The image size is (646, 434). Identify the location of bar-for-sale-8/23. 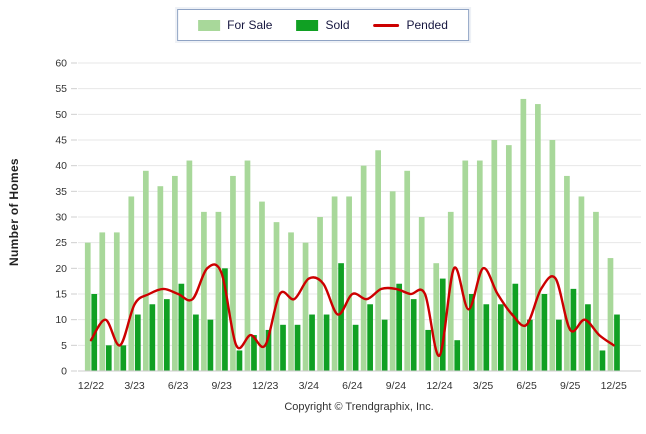
(204, 291).